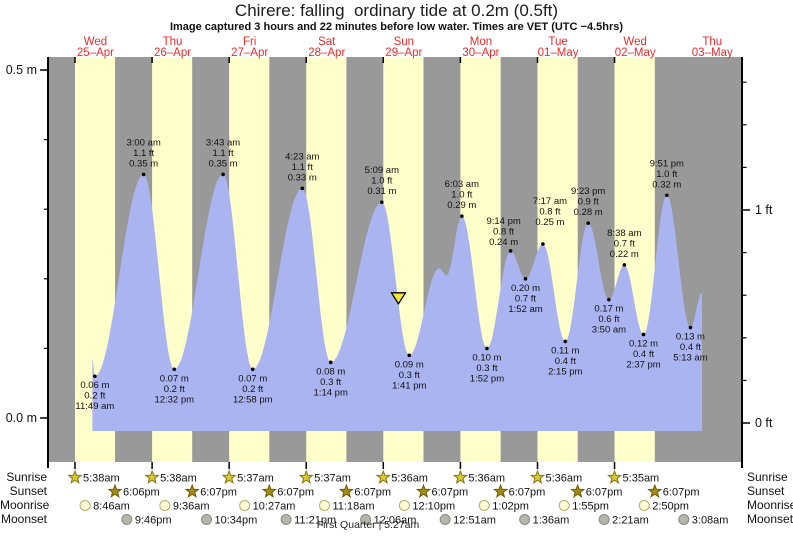 Image resolution: width=793 pixels, height=537 pixels. What do you see at coordinates (643, 354) in the screenshot?
I see `tide-extreme-label: 0.4 ft` at bounding box center [643, 354].